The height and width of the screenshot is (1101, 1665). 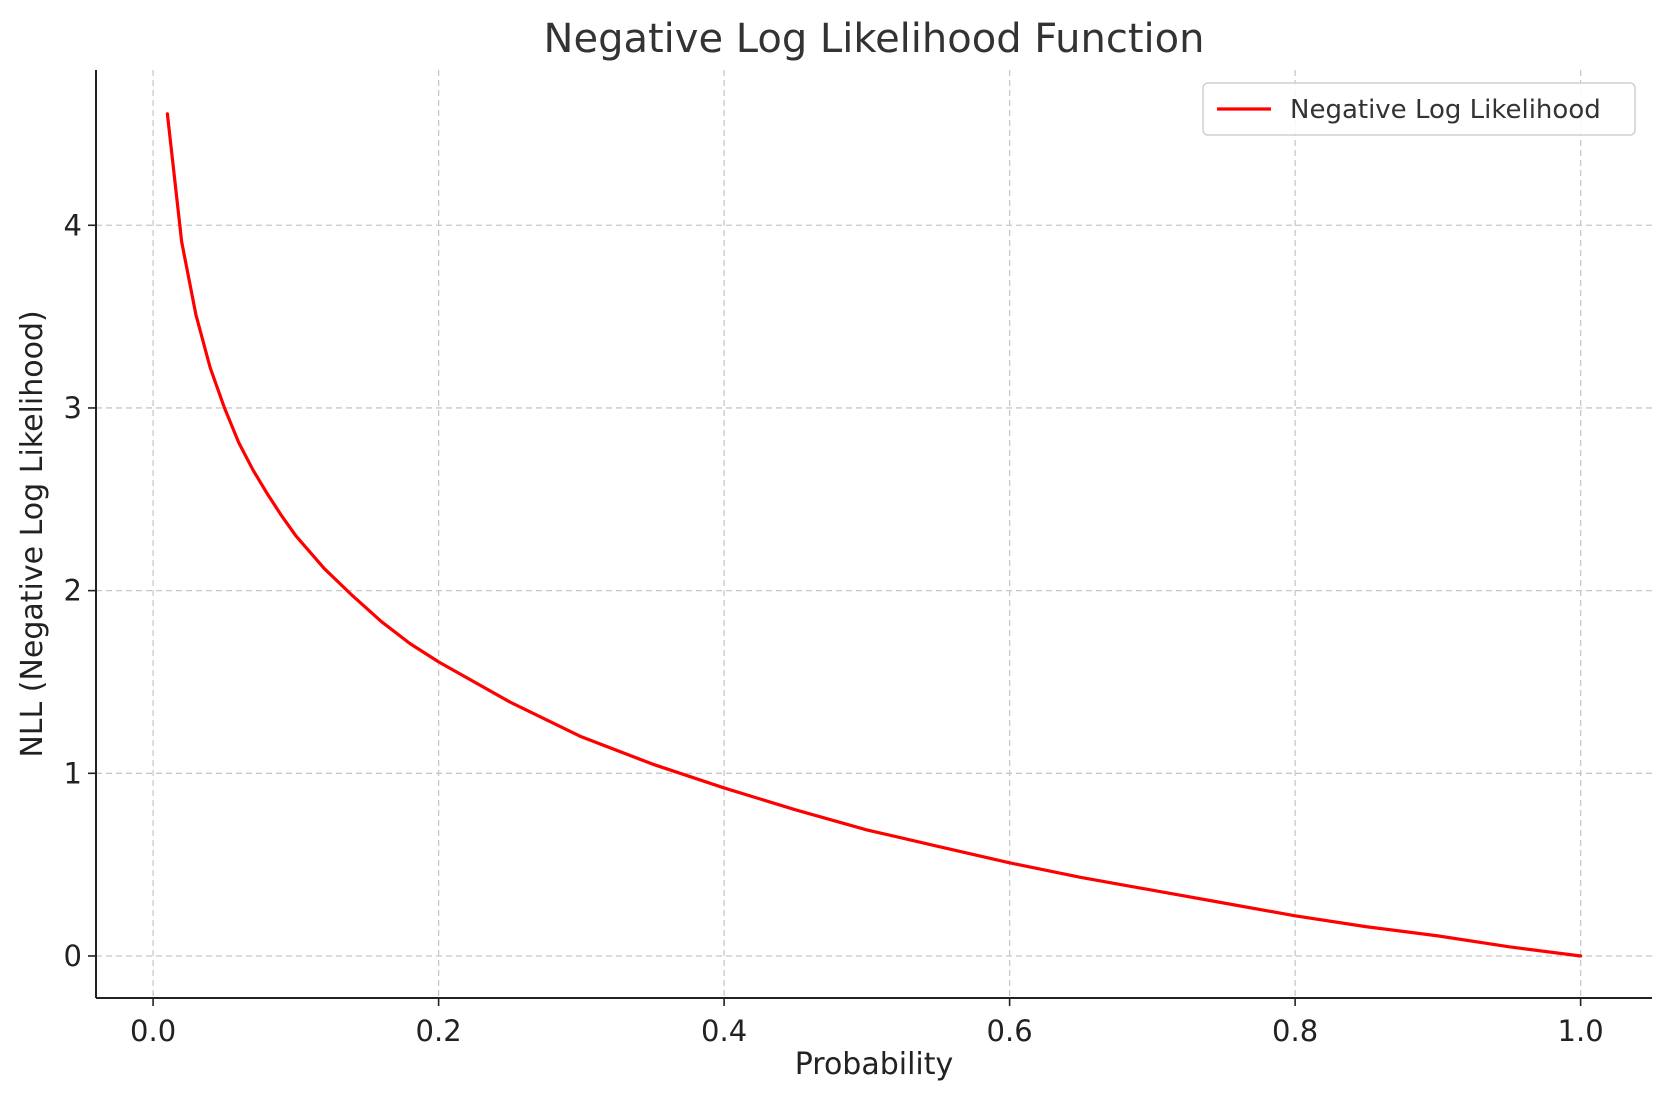 What do you see at coordinates (73, 956) in the screenshot?
I see `y-tick-label-0: 0` at bounding box center [73, 956].